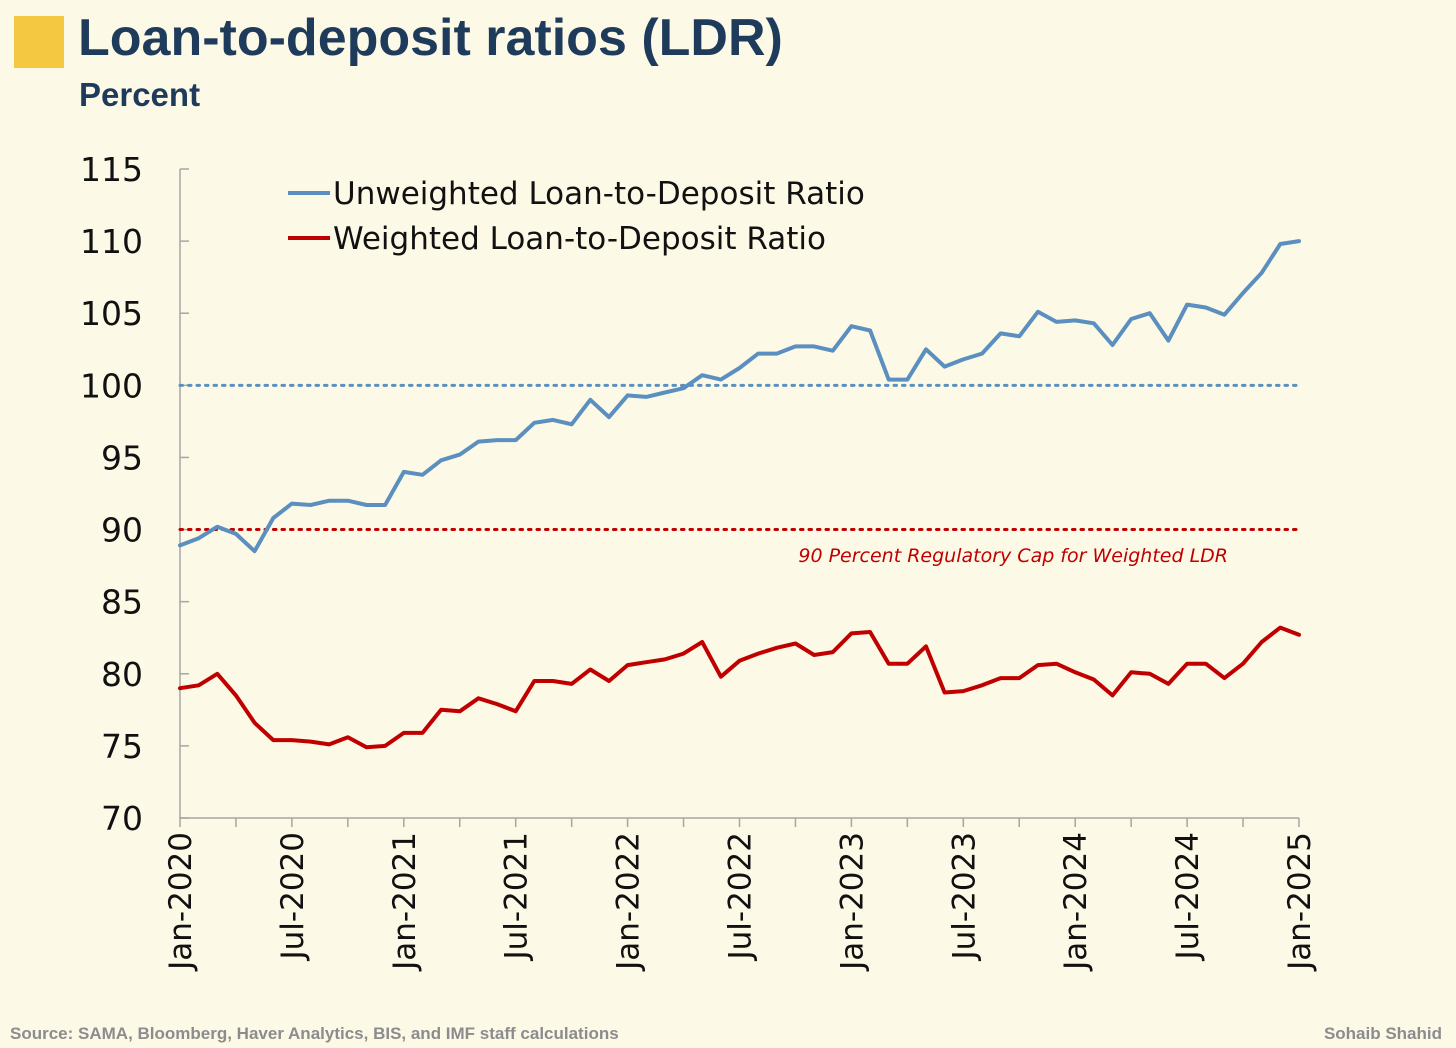  I want to click on y-tick-label-80: 80, so click(122, 674).